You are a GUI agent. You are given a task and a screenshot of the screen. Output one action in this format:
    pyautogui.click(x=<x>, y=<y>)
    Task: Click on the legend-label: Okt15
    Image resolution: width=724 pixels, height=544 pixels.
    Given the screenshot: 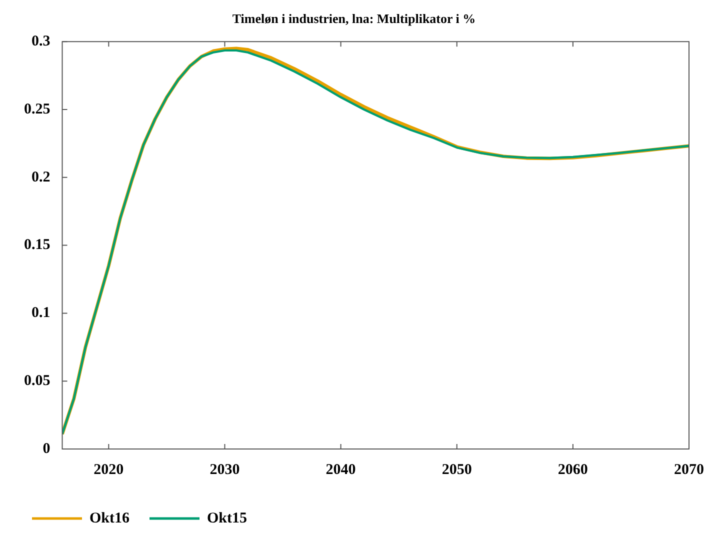 What is the action you would take?
    pyautogui.click(x=227, y=518)
    